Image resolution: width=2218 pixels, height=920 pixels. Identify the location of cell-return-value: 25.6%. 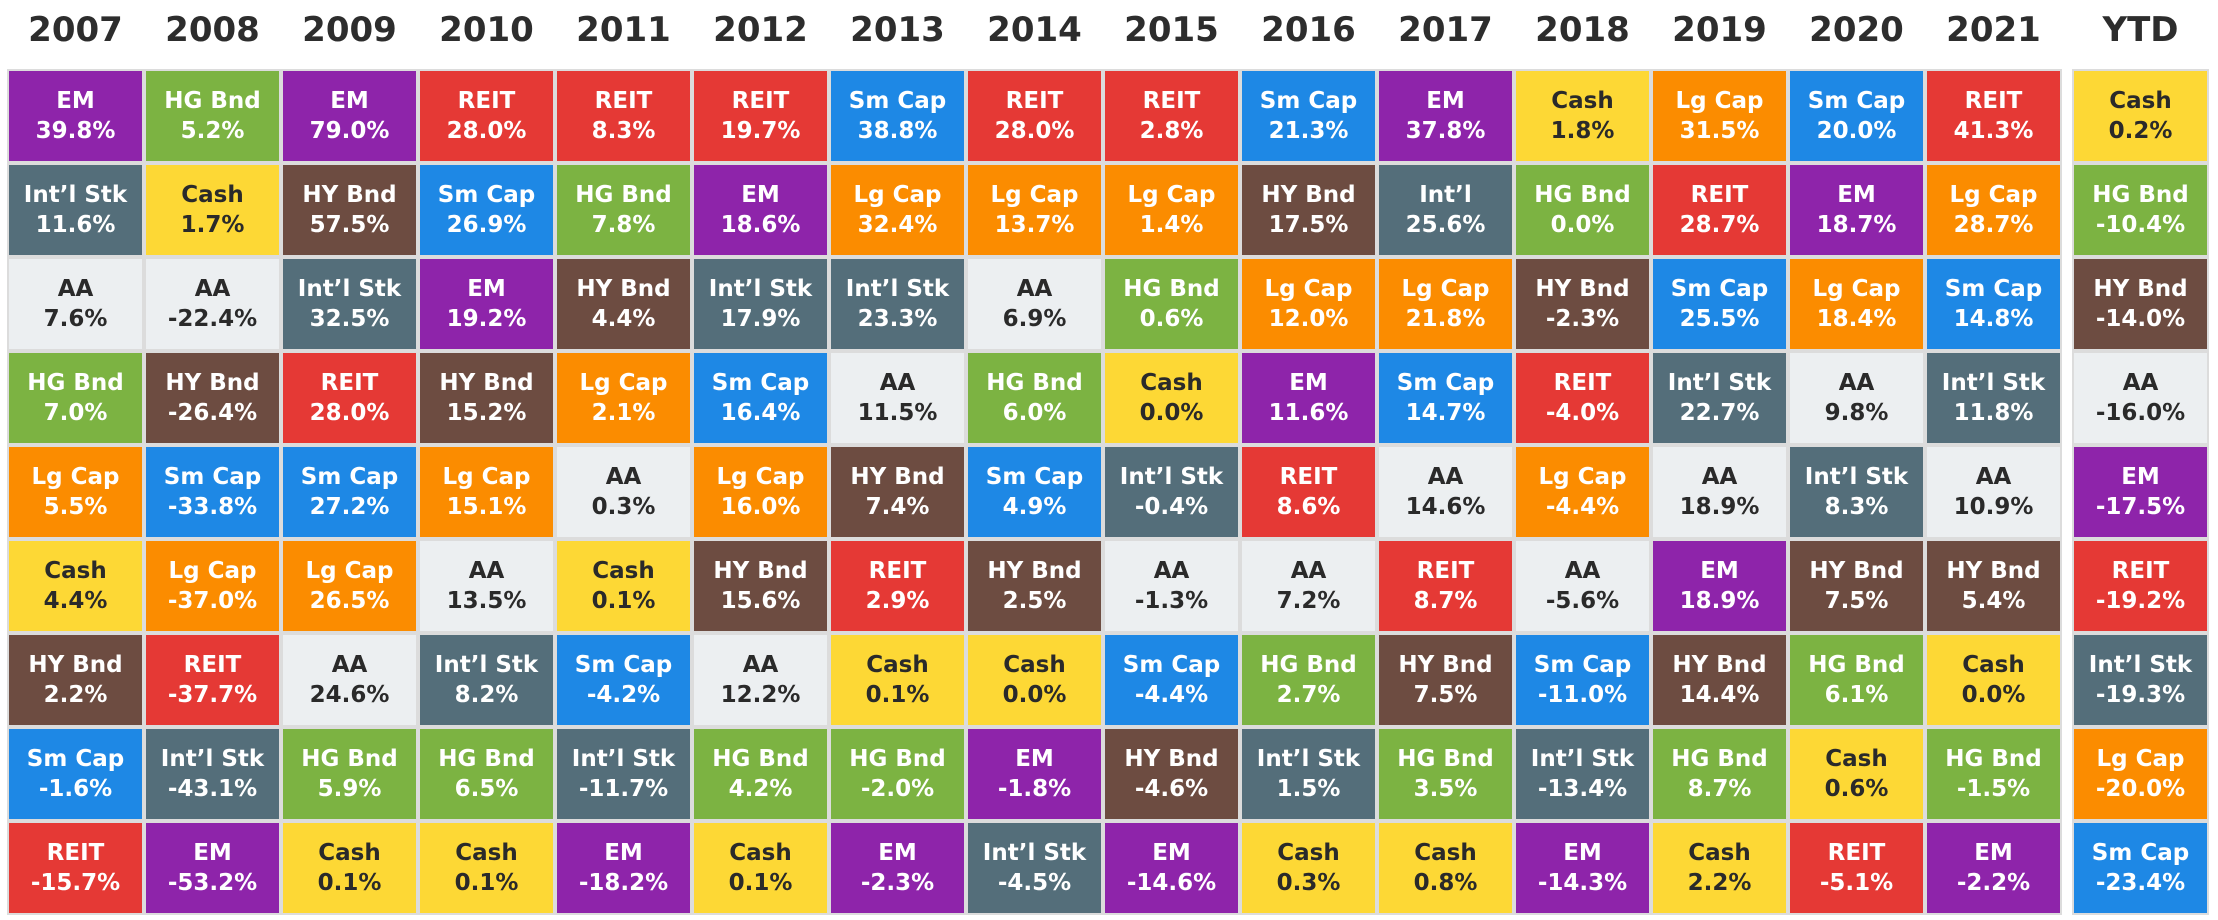
(1445, 225).